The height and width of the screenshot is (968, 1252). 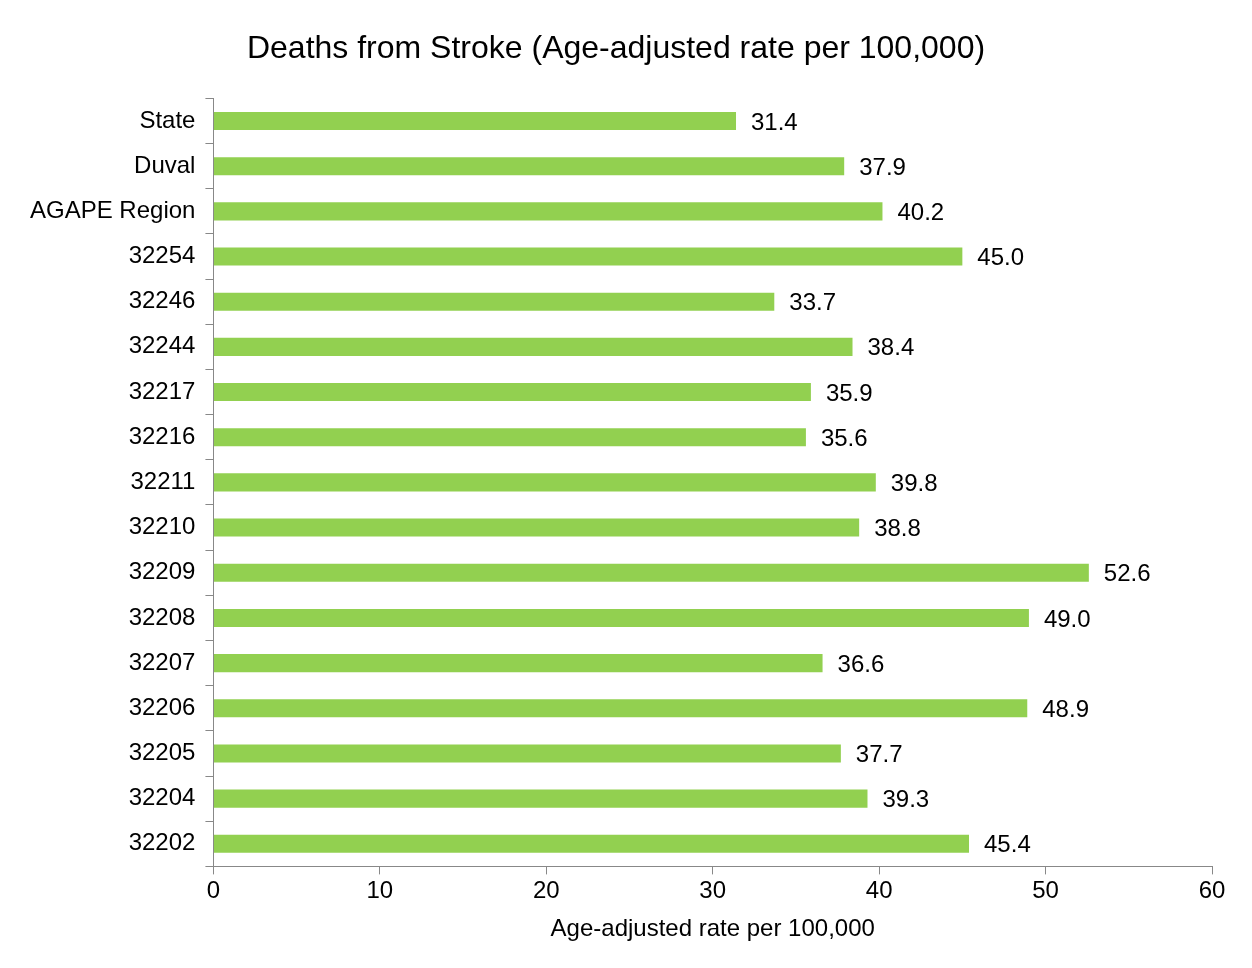 I want to click on data-label: 49.0, so click(x=1067, y=618).